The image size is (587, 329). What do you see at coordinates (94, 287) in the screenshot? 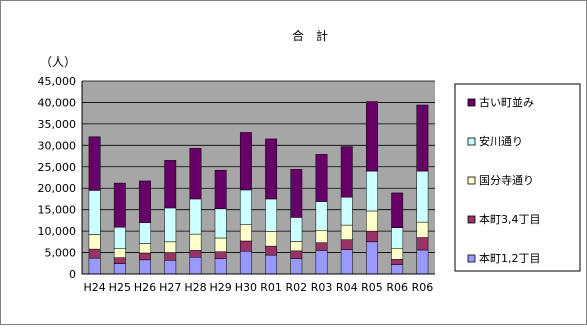
I see `x-tick-label: H24` at bounding box center [94, 287].